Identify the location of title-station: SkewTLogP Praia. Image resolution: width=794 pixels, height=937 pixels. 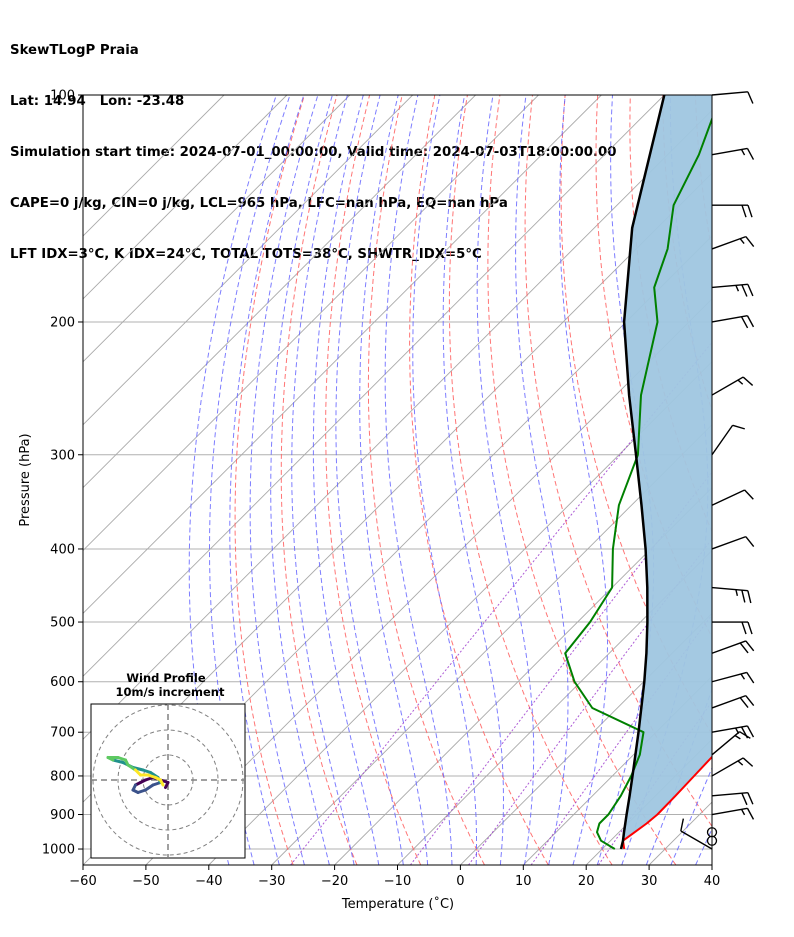
(74, 50).